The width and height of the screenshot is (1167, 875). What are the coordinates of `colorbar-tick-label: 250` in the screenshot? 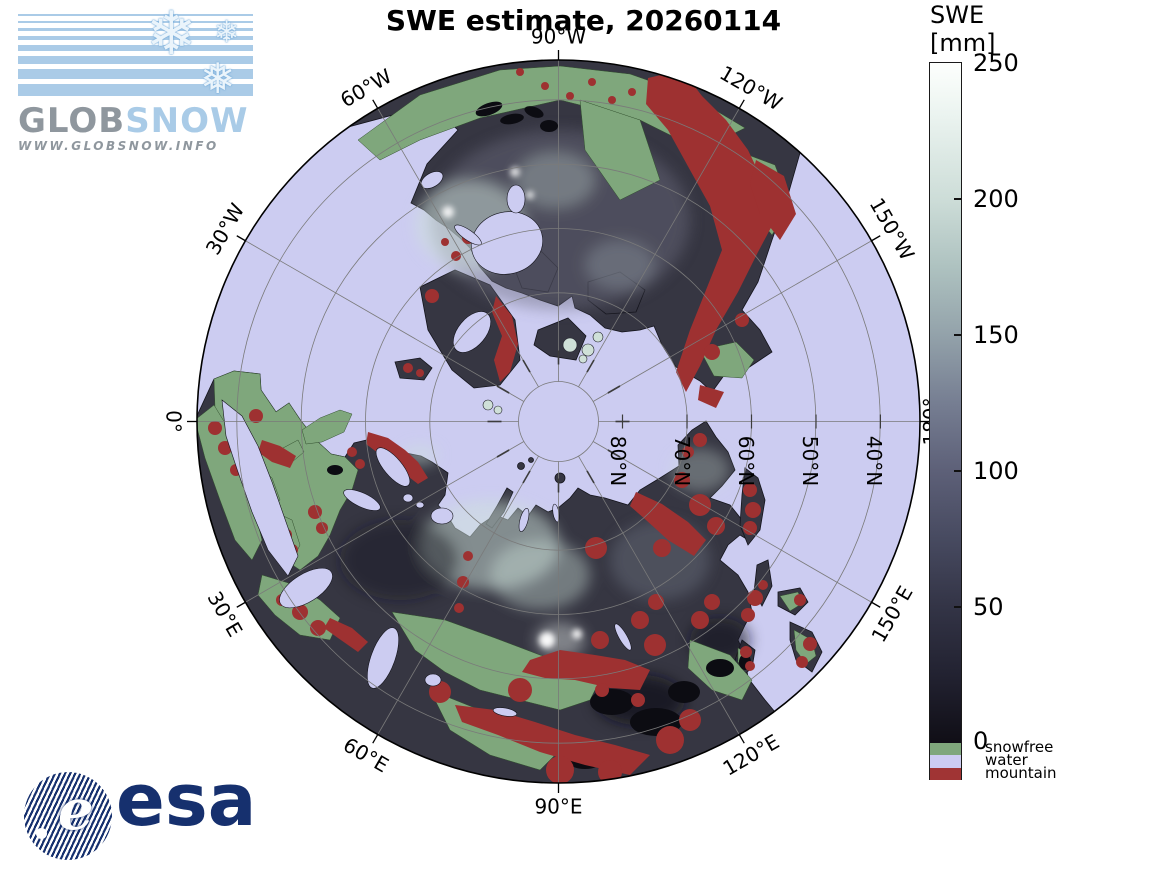 It's located at (996, 63).